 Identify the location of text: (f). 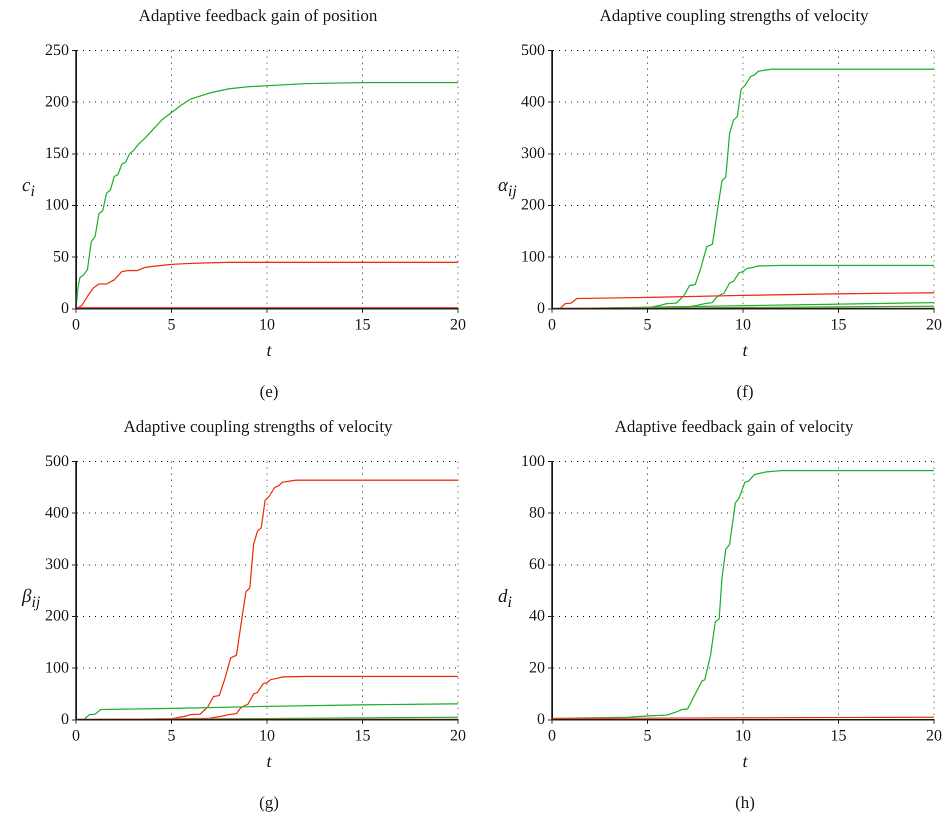
(745, 392).